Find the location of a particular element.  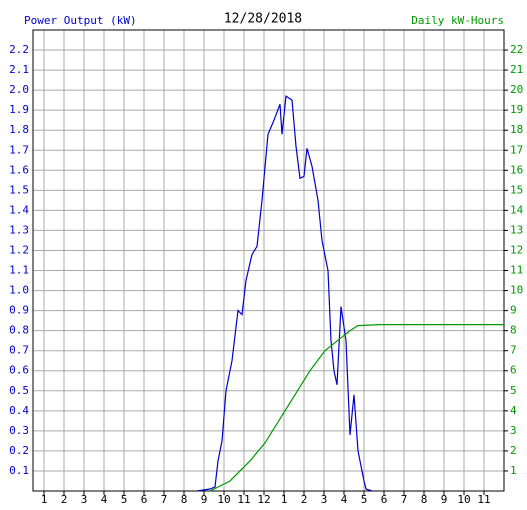

y-axis-label: Power Output (kW) is located at coordinates (80, 20).